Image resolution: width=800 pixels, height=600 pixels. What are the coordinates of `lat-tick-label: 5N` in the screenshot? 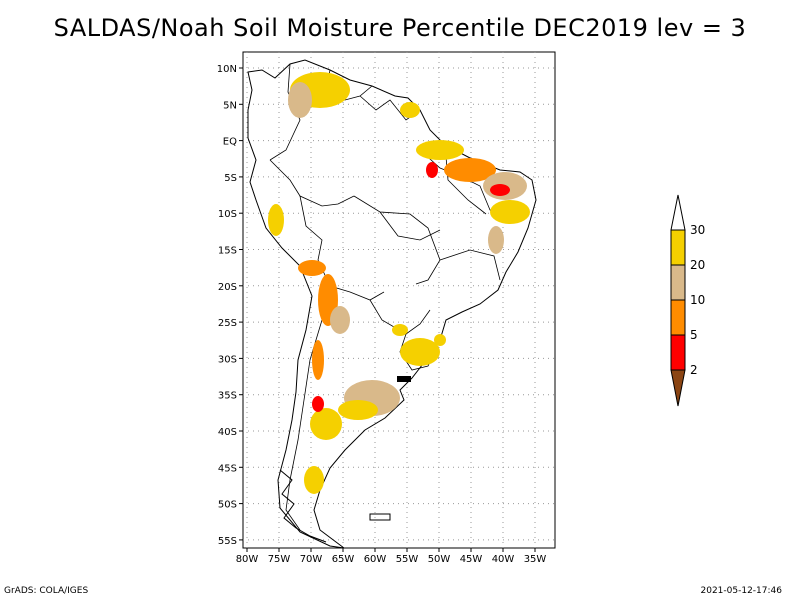 It's located at (230, 105).